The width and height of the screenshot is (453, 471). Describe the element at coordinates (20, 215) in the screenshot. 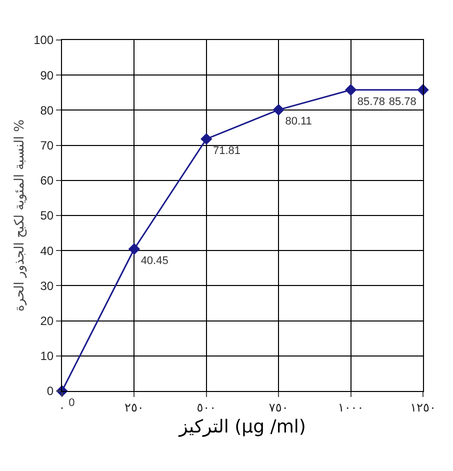

I see `y-axis-title: النسبة المئوية لكبح الجذور الحرة %` at that location.